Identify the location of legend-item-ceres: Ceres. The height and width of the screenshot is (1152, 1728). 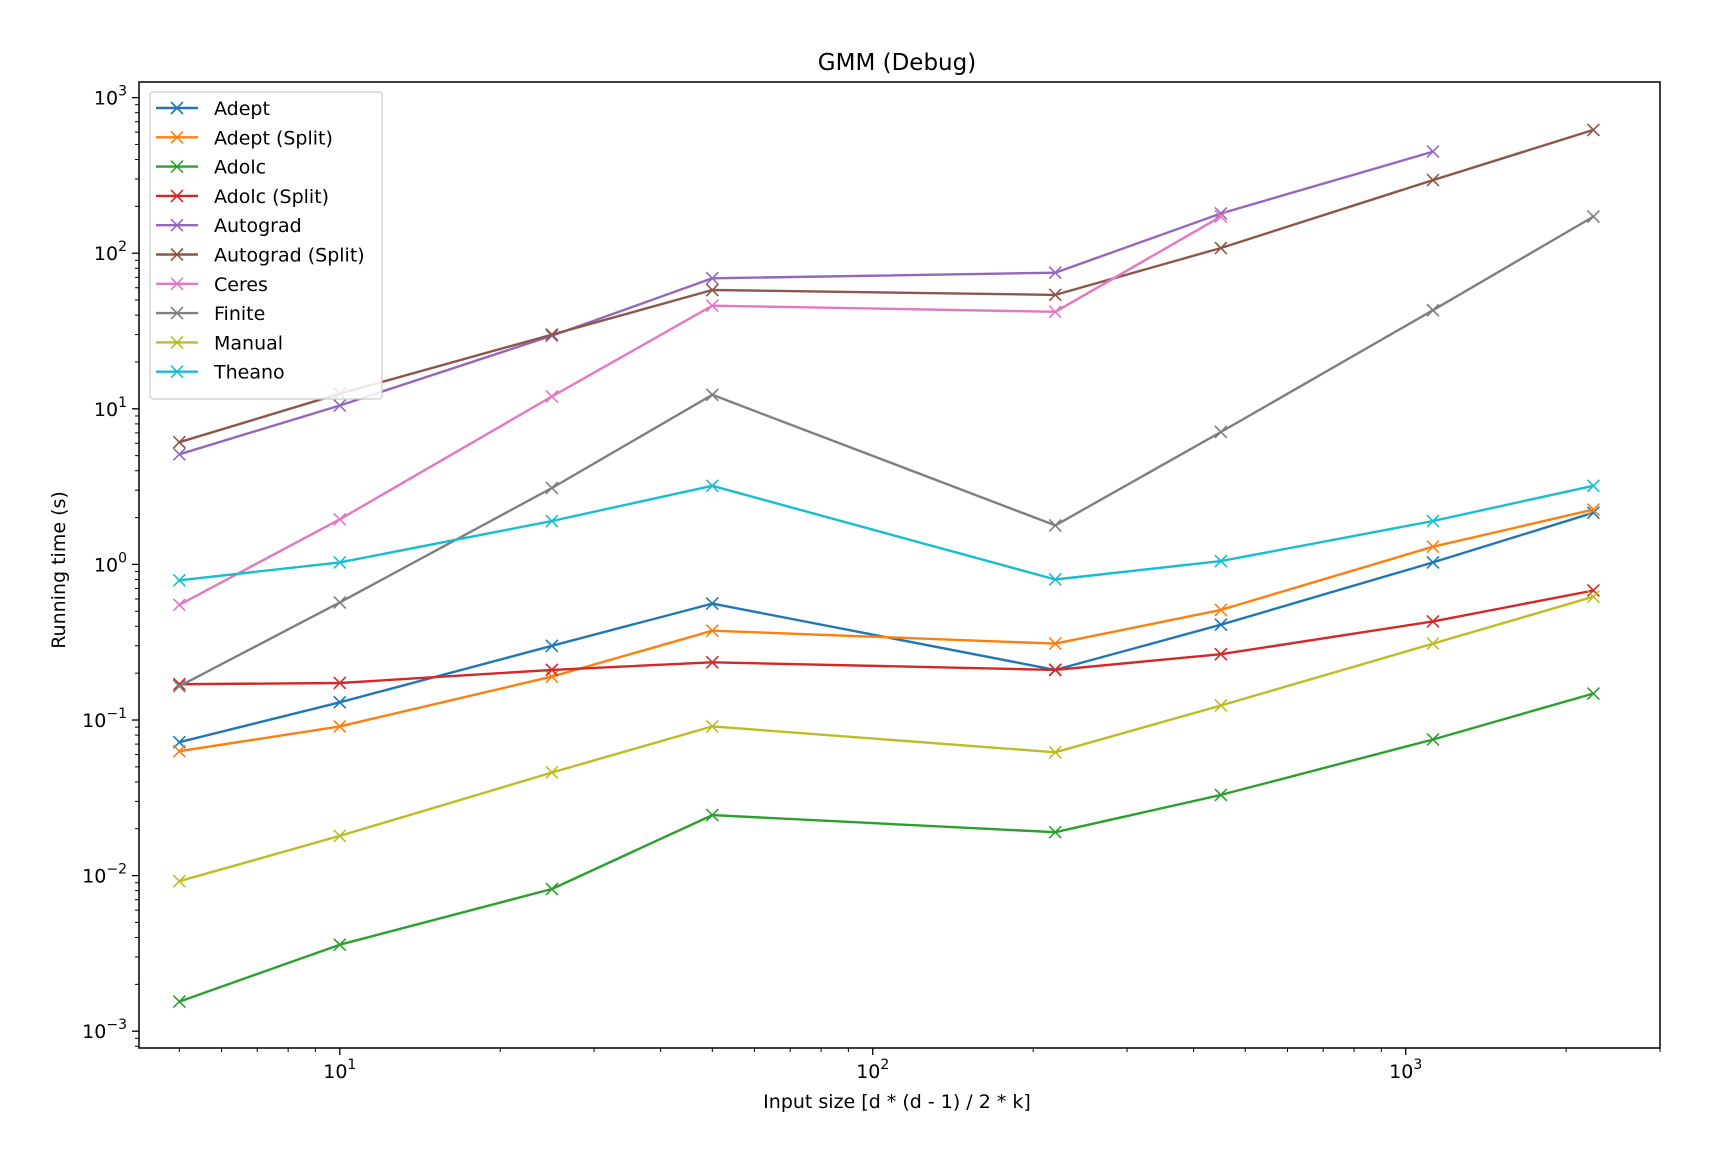
(212, 285).